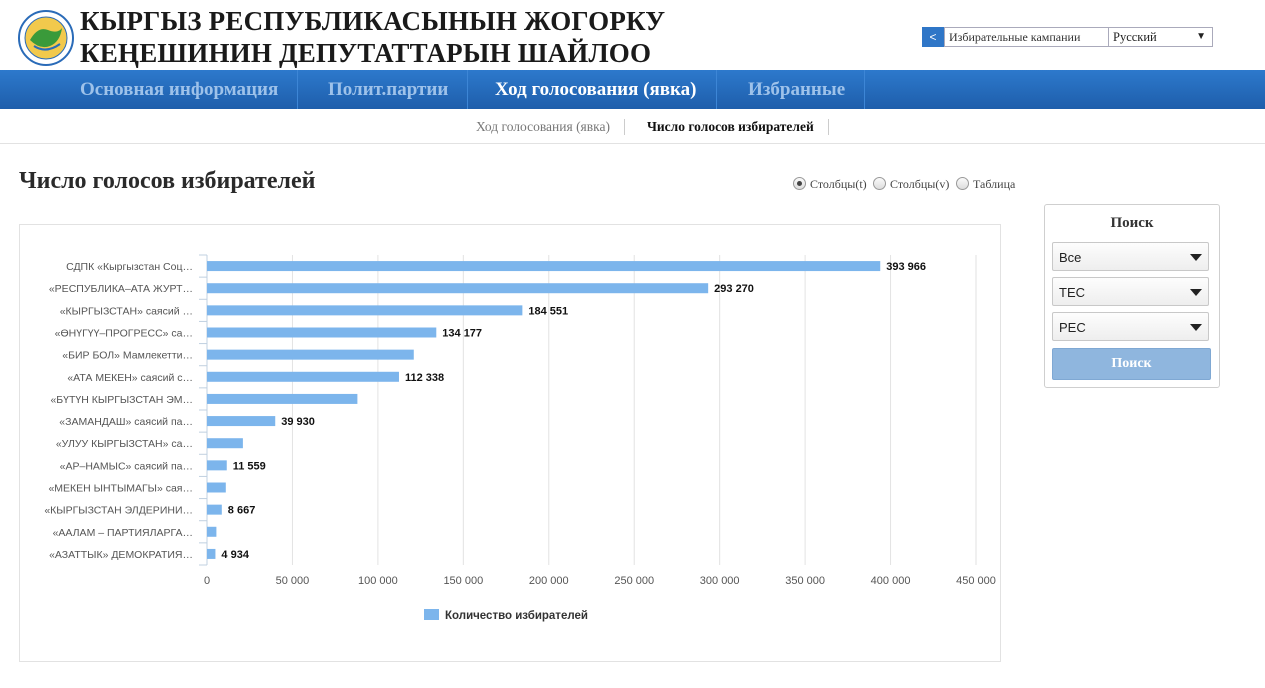 This screenshot has width=1265, height=688. Describe the element at coordinates (548, 311) in the screenshot. I see `data-label: 184 551` at that location.